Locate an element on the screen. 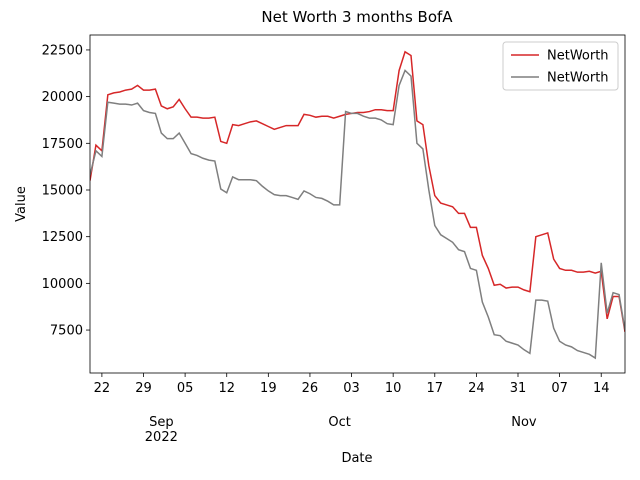 The height and width of the screenshot is (480, 640). x-tick-label: 19 is located at coordinates (268, 388).